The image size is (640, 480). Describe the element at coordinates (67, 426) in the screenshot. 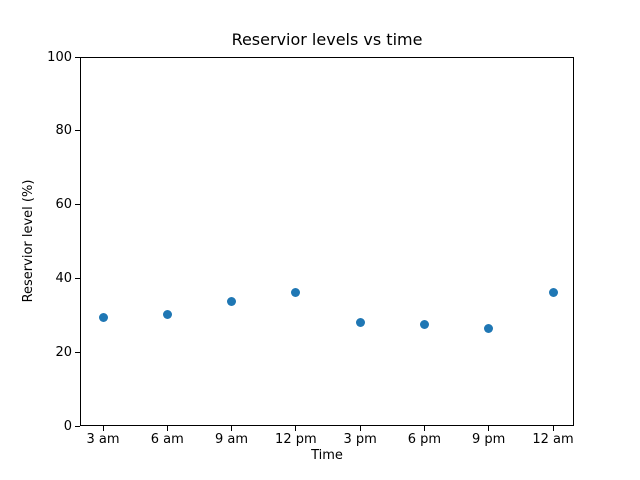

I see `y-tick-label: 0` at that location.